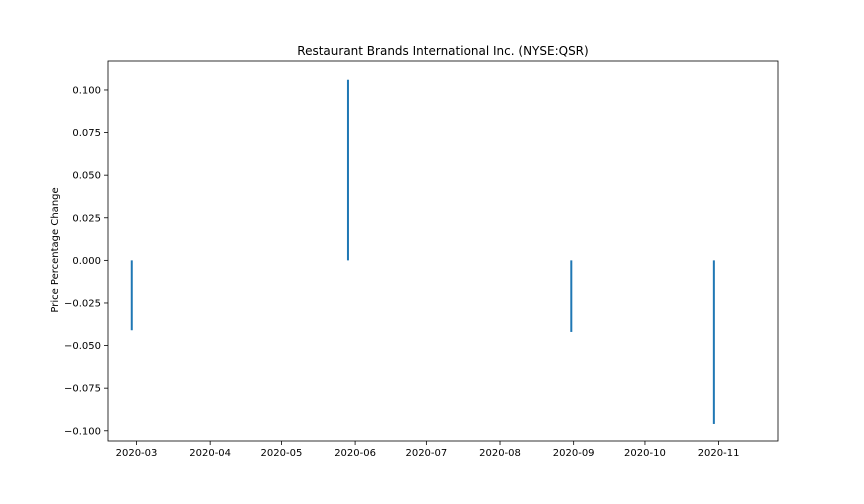 This screenshot has height=504, width=864. I want to click on y-tick-label: 0.000, so click(86, 261).